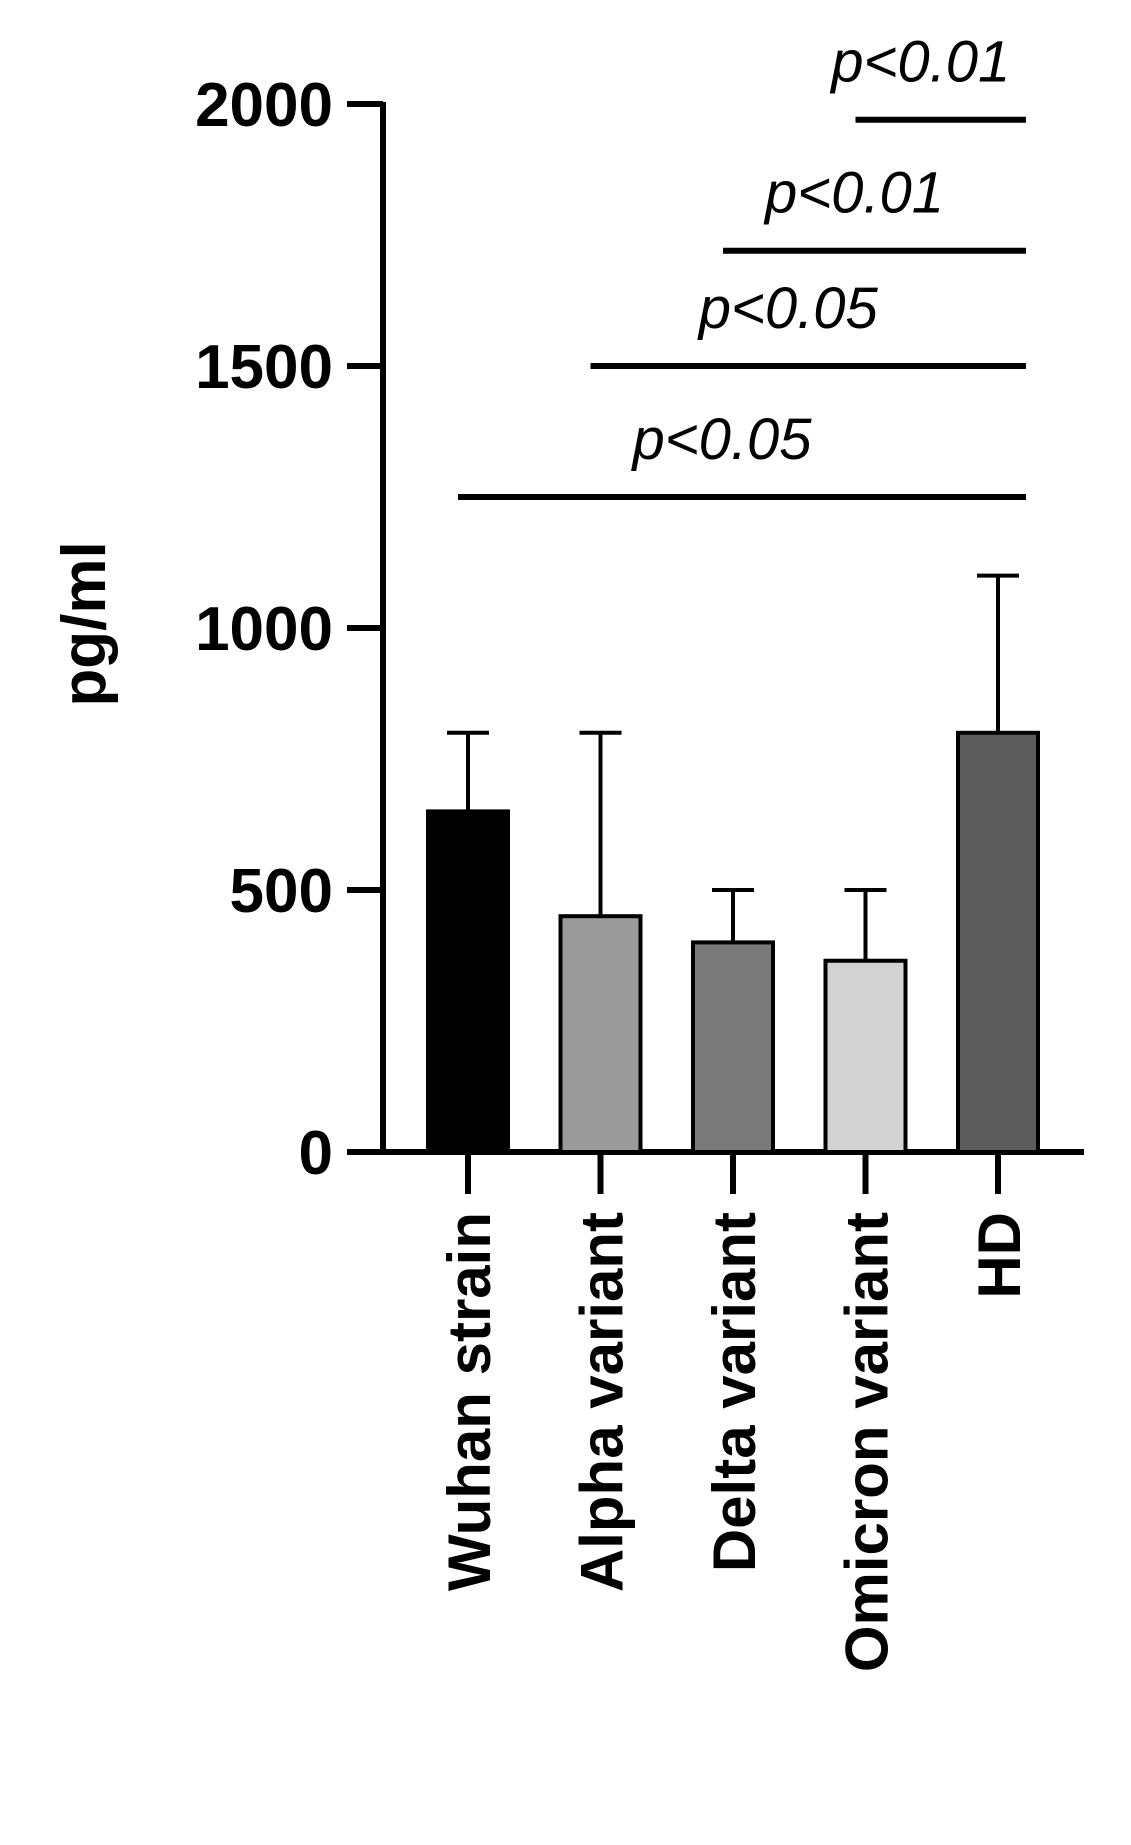  I want to click on y-tick-label: 0, so click(316, 1153).